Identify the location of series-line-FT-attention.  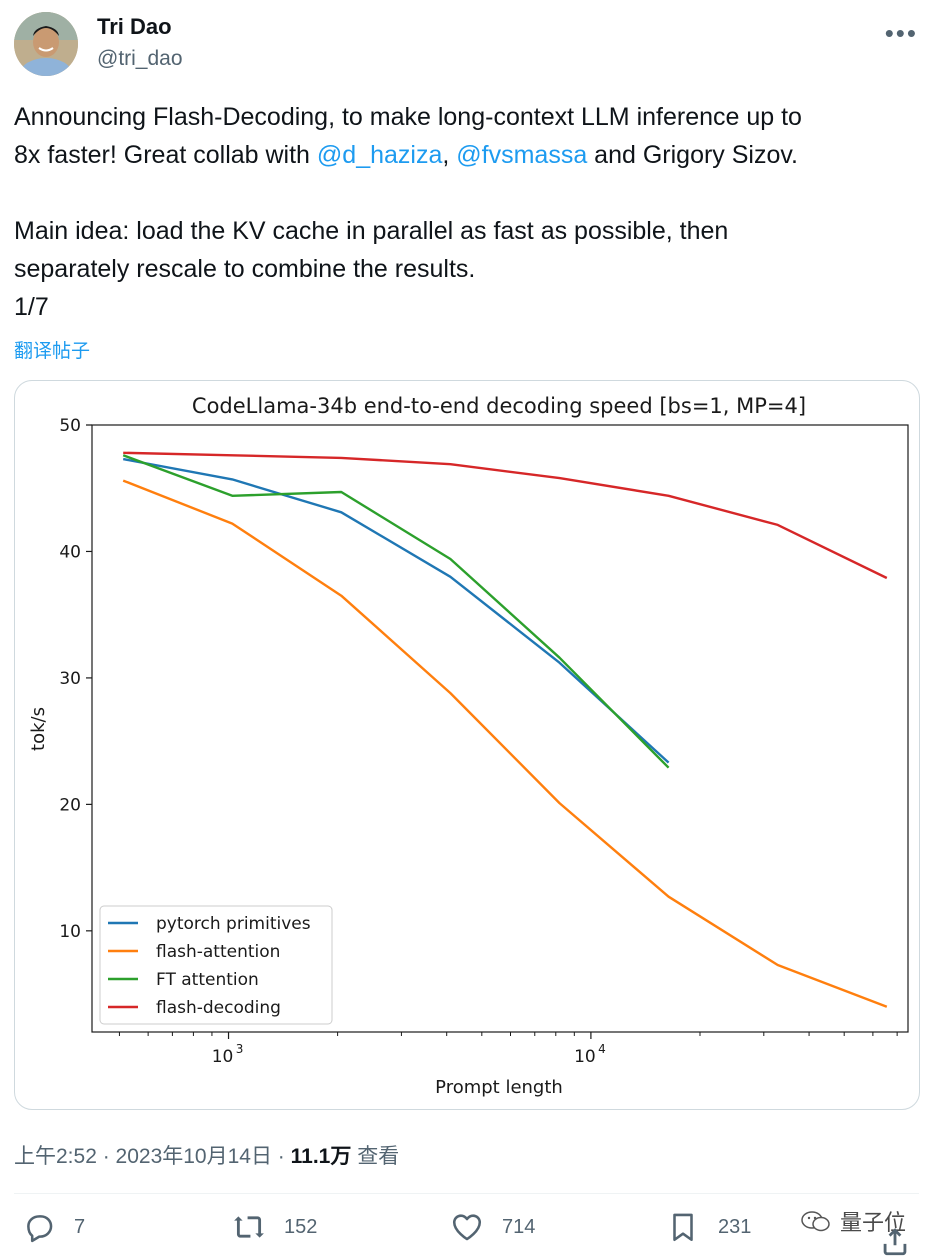
(396, 611).